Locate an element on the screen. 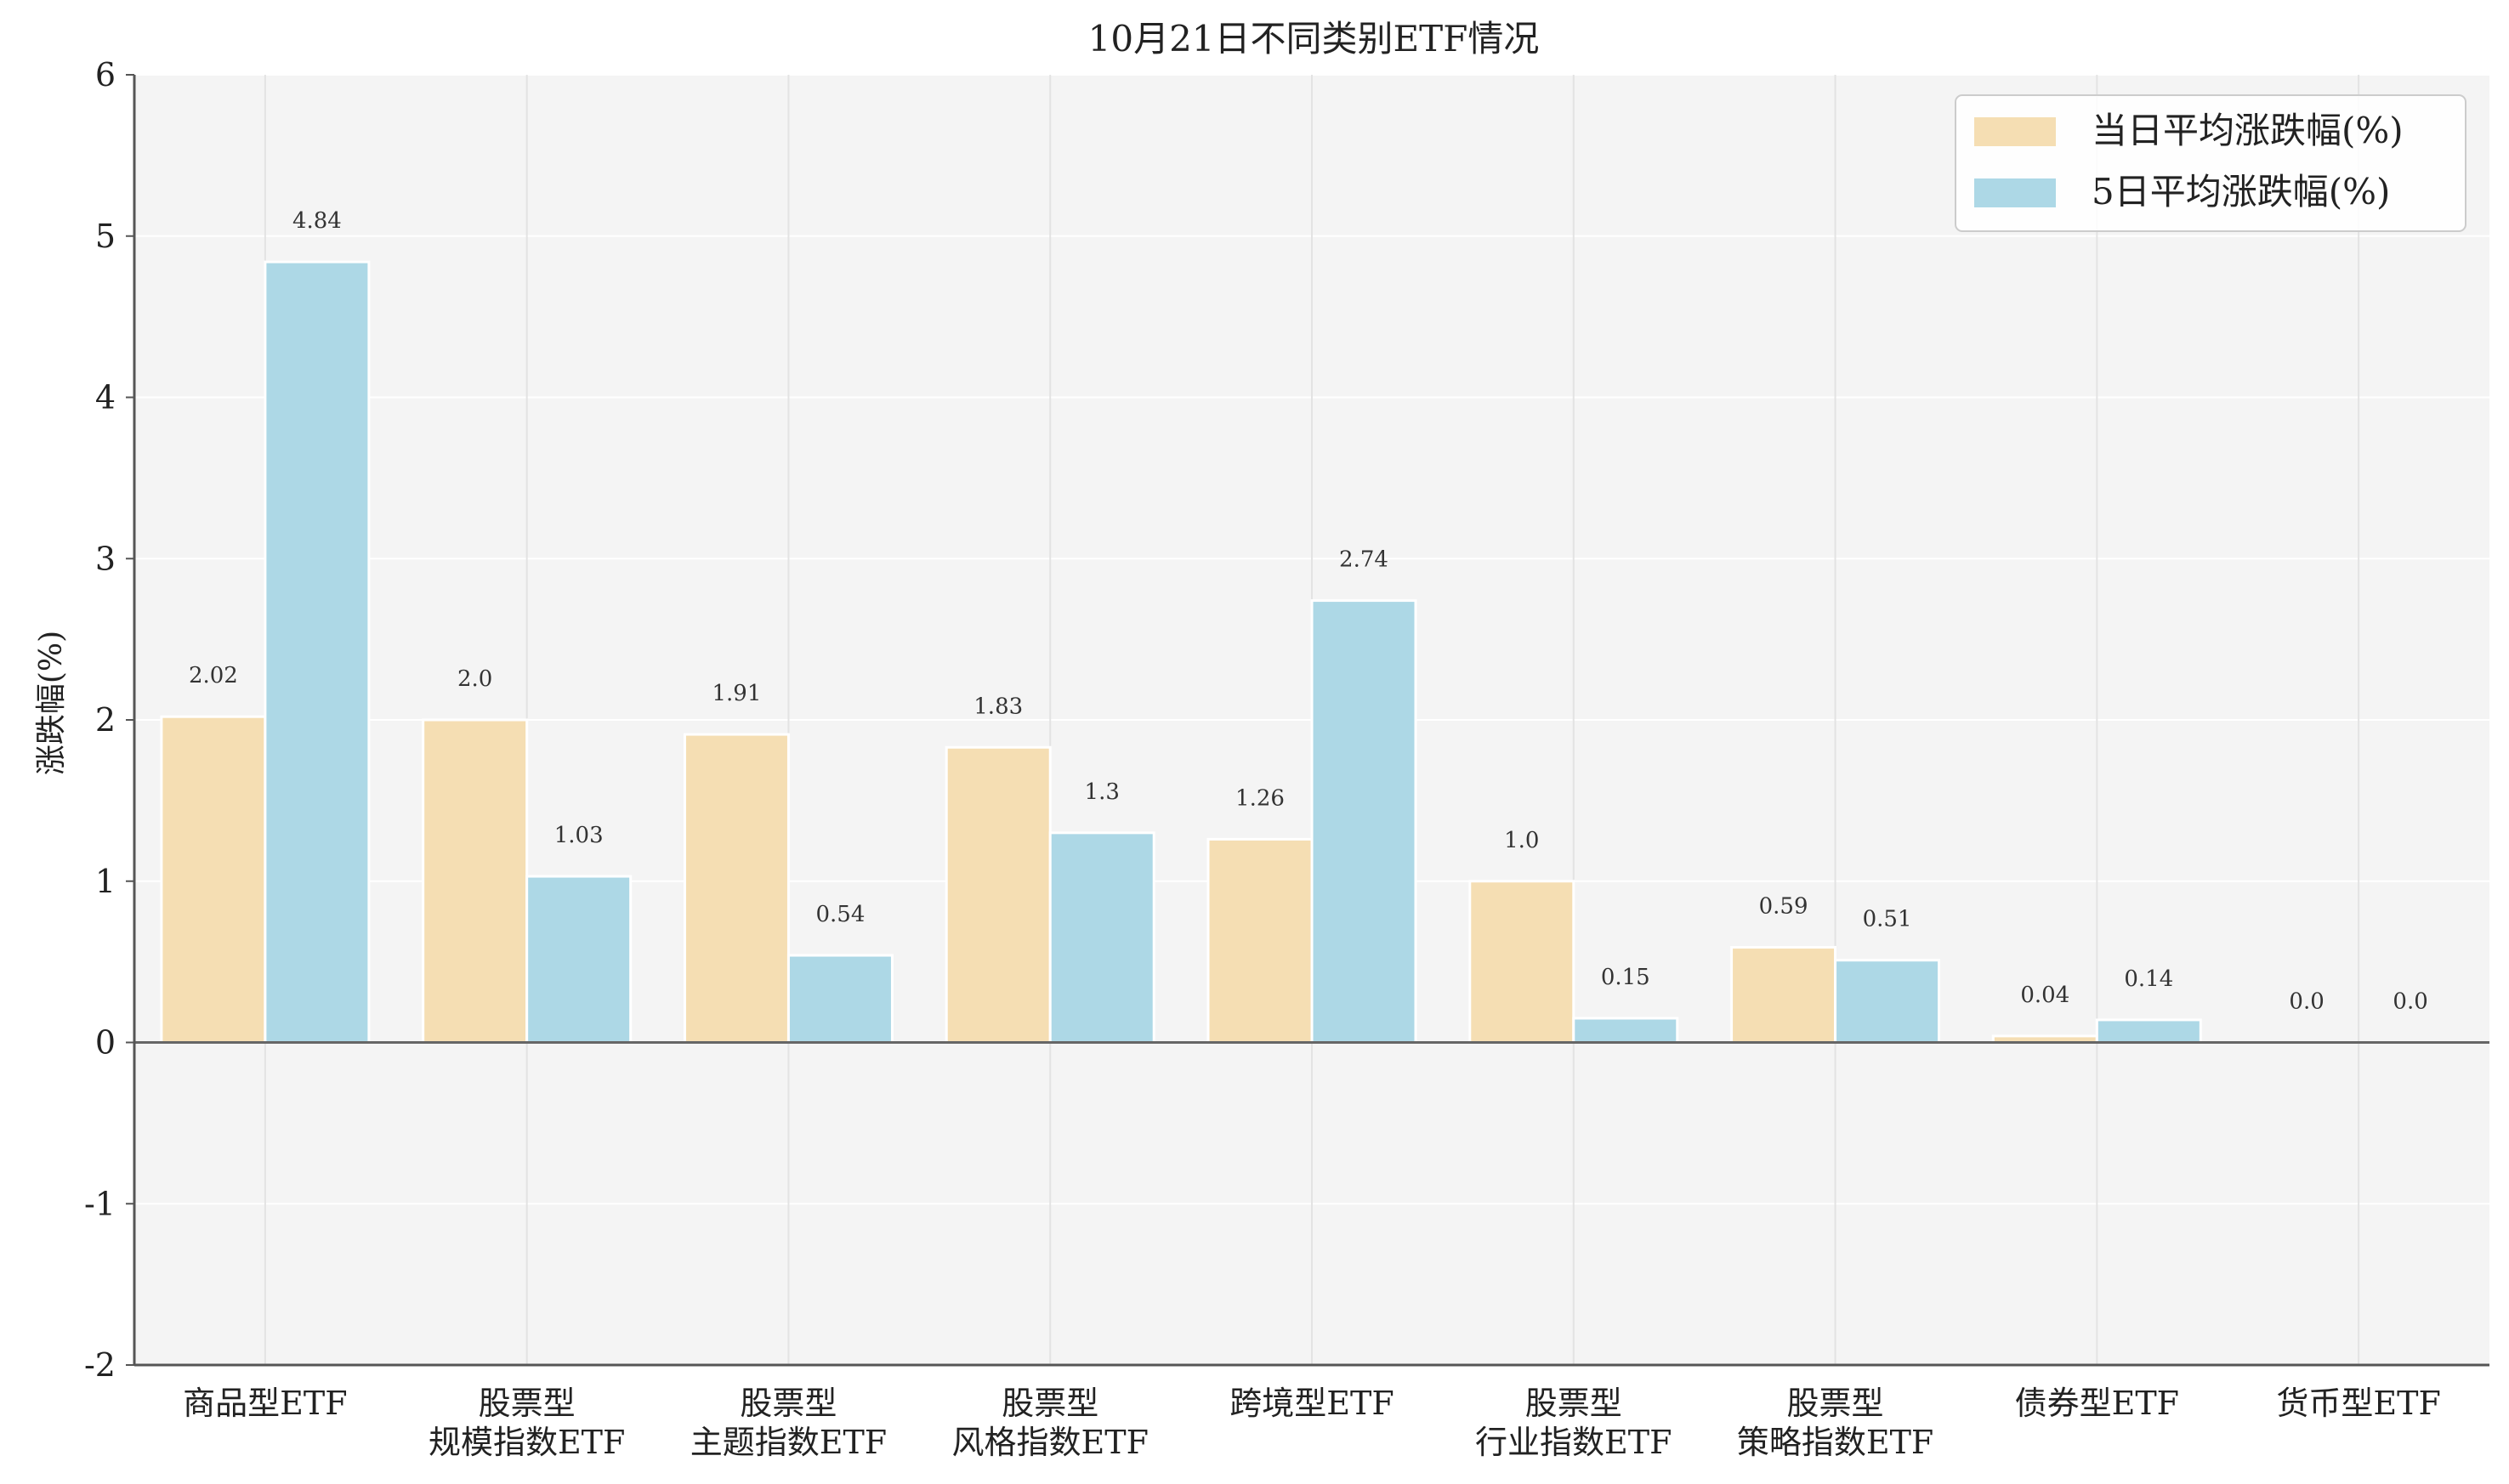 The height and width of the screenshot is (1484, 2509). data-label: 0.51 is located at coordinates (1887, 919).